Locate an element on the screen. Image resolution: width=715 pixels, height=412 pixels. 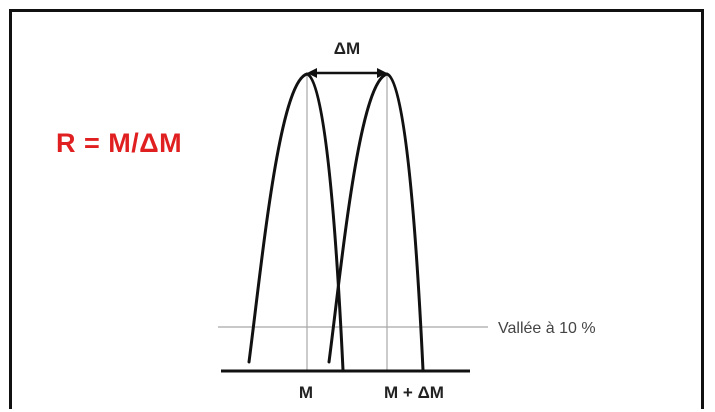
resolution-formula: R = M/ΔM is located at coordinates (119, 143).